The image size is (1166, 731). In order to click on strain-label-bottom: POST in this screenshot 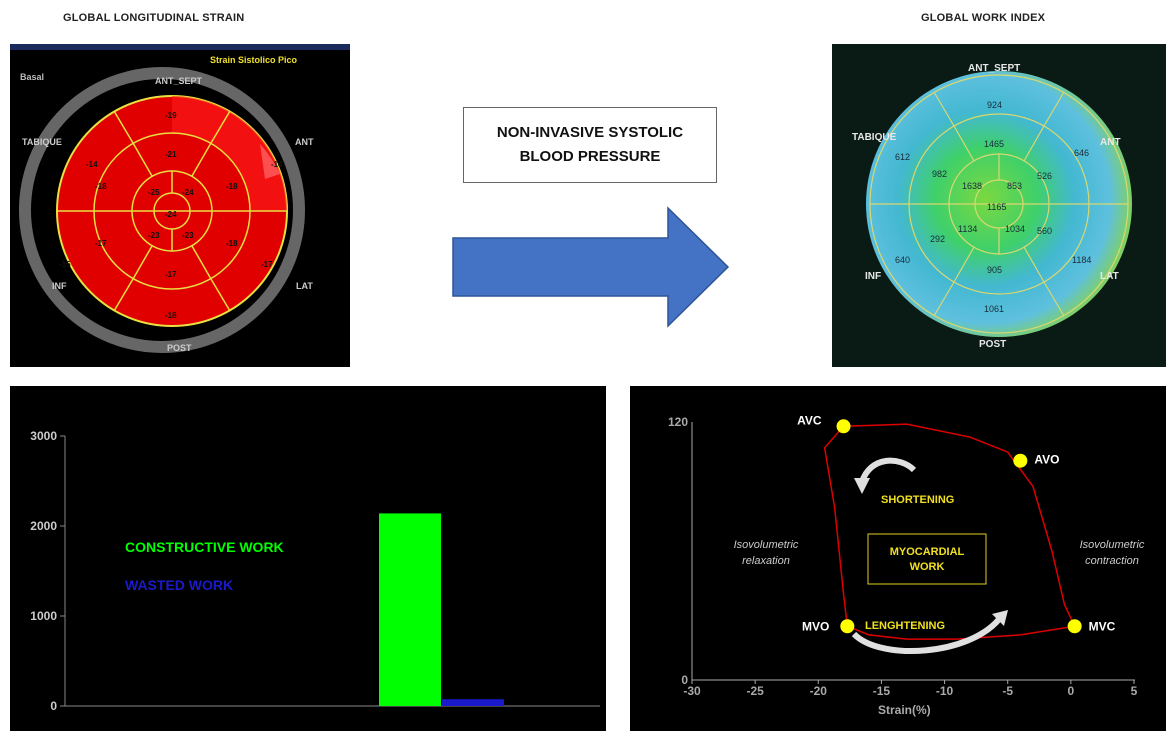, I will do `click(179, 348)`.